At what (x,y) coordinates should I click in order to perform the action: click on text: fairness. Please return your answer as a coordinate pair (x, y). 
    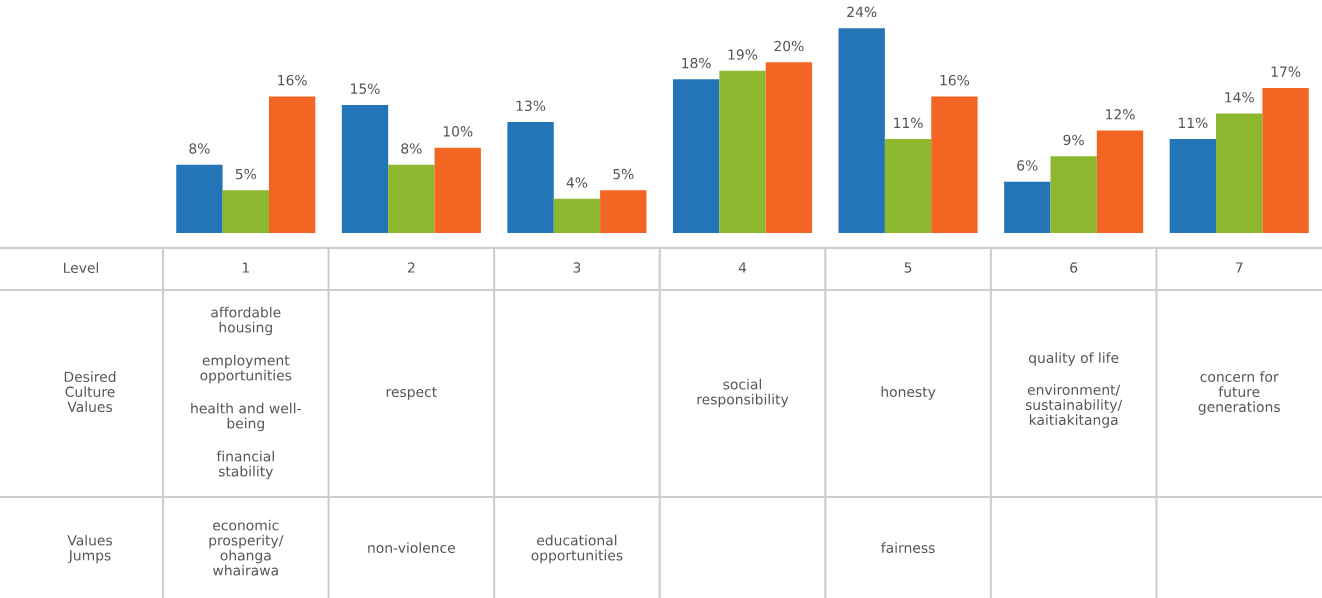
    Looking at the image, I should click on (908, 548).